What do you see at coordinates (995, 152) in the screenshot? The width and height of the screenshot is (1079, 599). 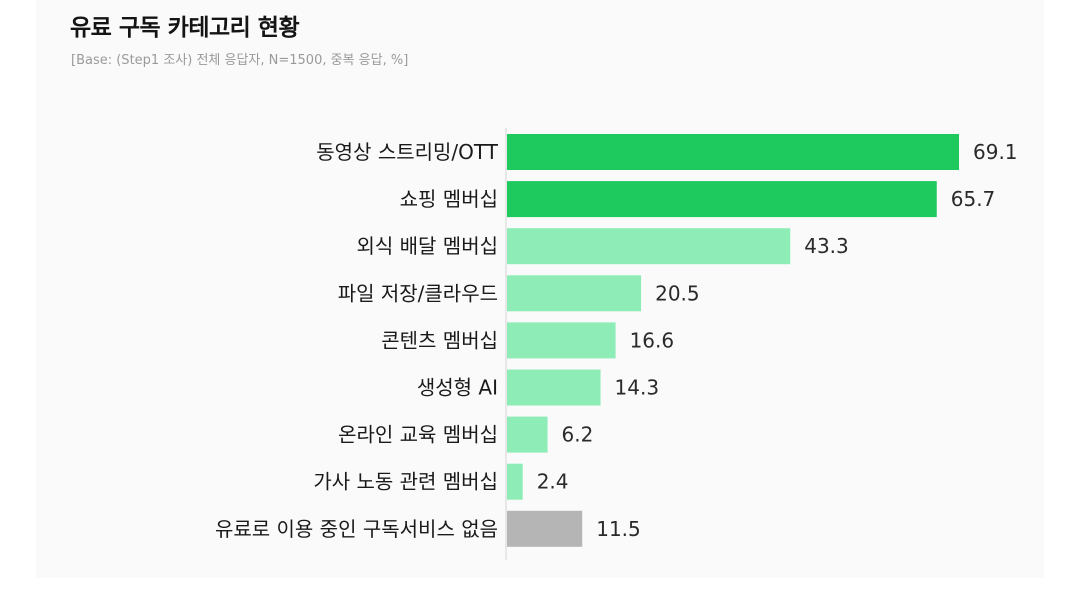 I see `value-label: 69.1` at bounding box center [995, 152].